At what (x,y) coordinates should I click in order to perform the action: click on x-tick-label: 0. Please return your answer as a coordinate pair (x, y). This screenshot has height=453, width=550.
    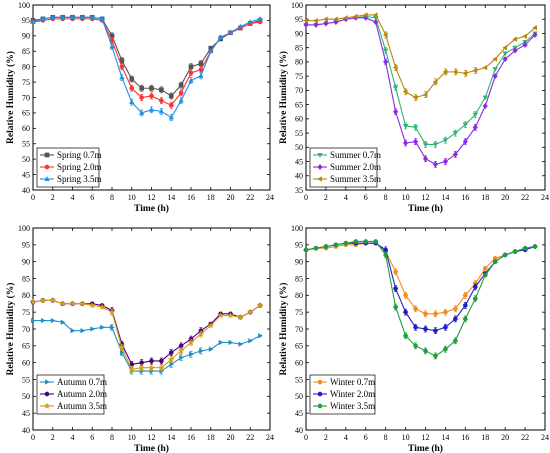
    Looking at the image, I should click on (33, 197).